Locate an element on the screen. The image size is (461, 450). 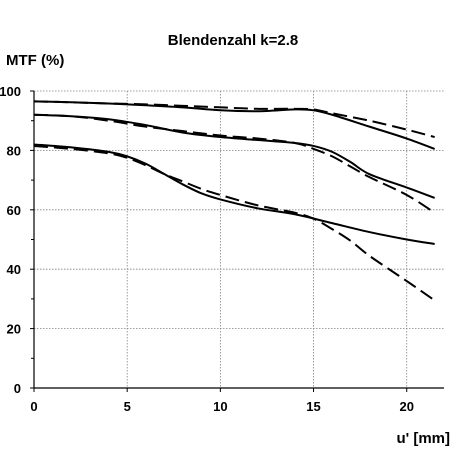
y-tick-label: 60 is located at coordinates (14, 210).